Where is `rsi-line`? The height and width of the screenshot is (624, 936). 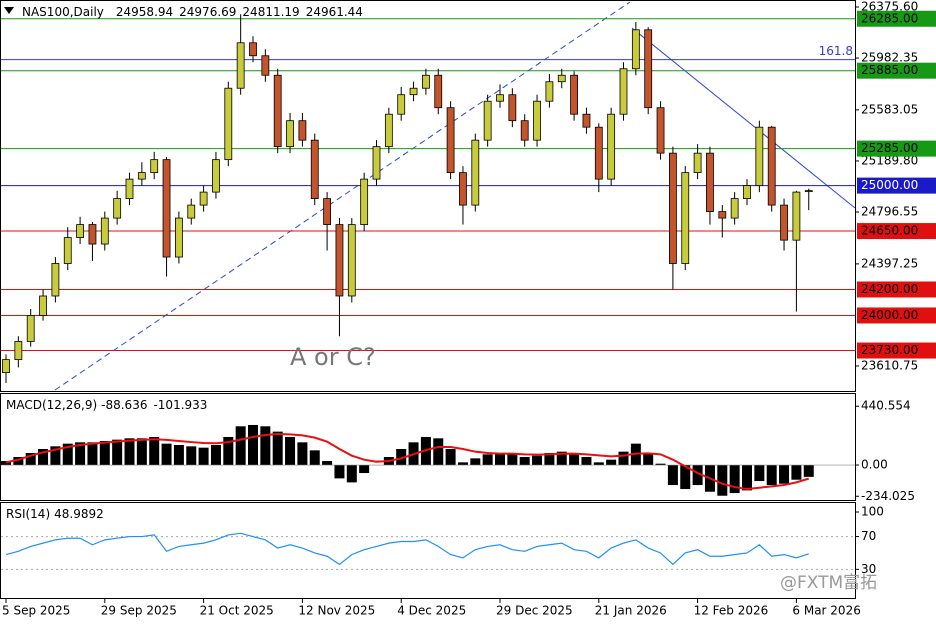
rsi-line is located at coordinates (407, 549).